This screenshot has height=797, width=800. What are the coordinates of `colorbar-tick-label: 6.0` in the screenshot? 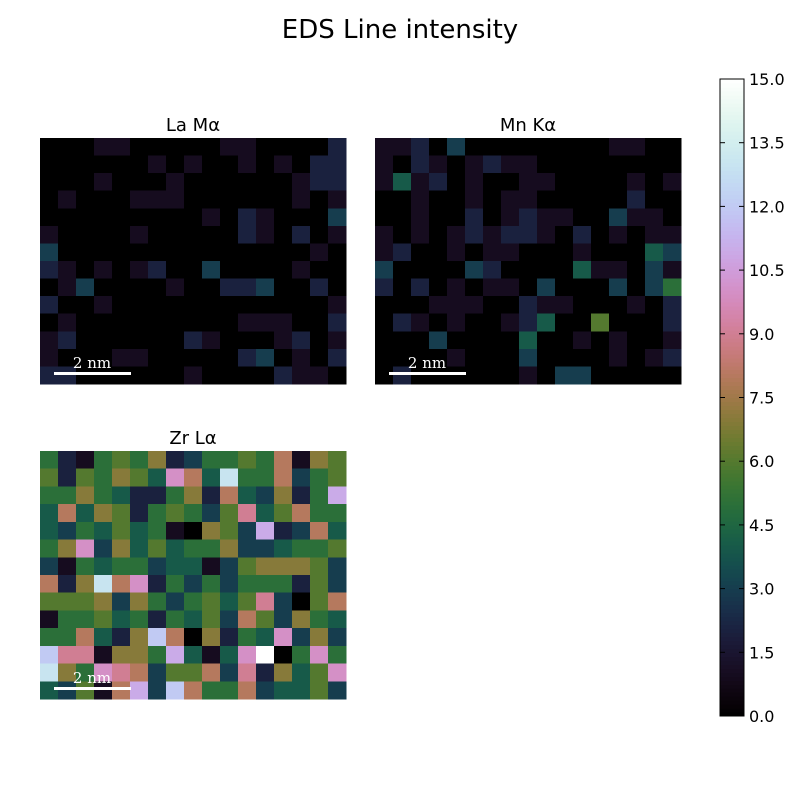 It's located at (761, 461).